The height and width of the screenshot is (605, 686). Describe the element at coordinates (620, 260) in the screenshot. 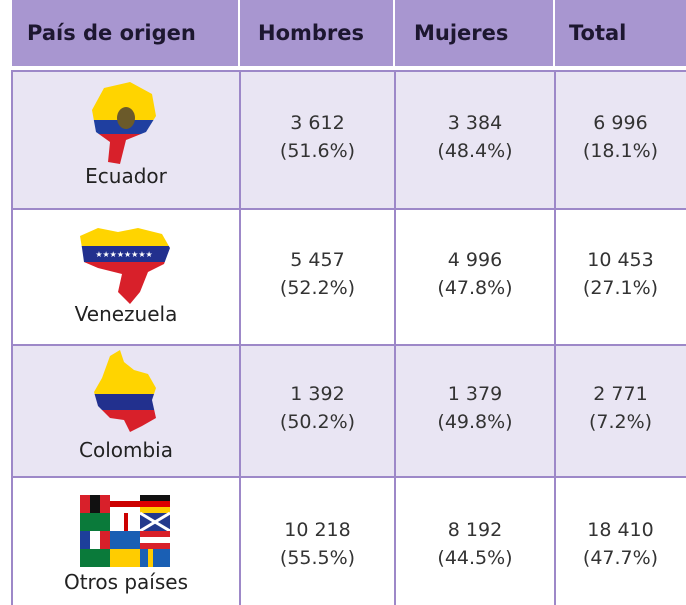

I see `count: 10 453` at that location.